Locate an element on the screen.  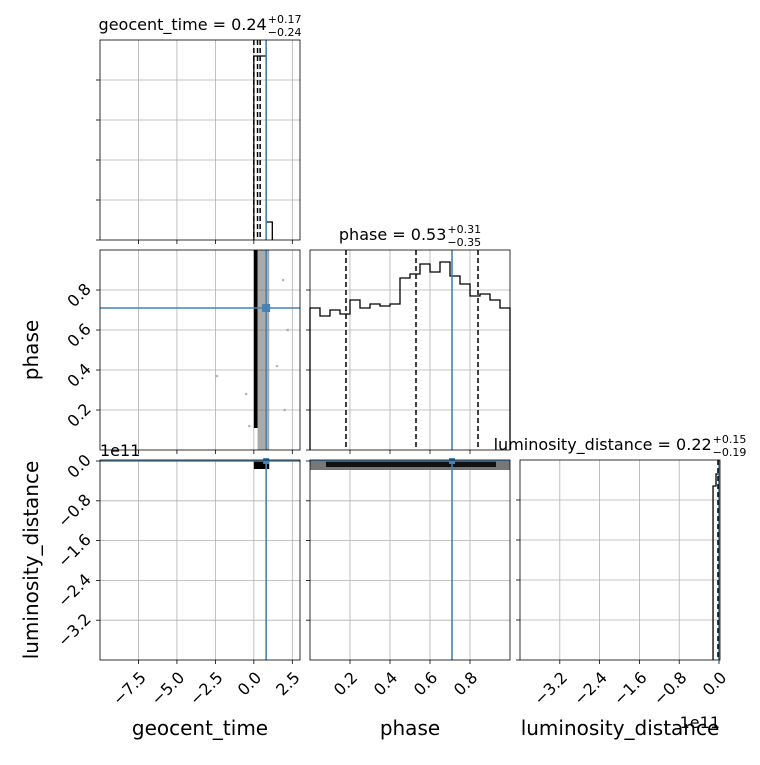
geo-lum-xtick-label-0: −7.5 is located at coordinates (129, 688).